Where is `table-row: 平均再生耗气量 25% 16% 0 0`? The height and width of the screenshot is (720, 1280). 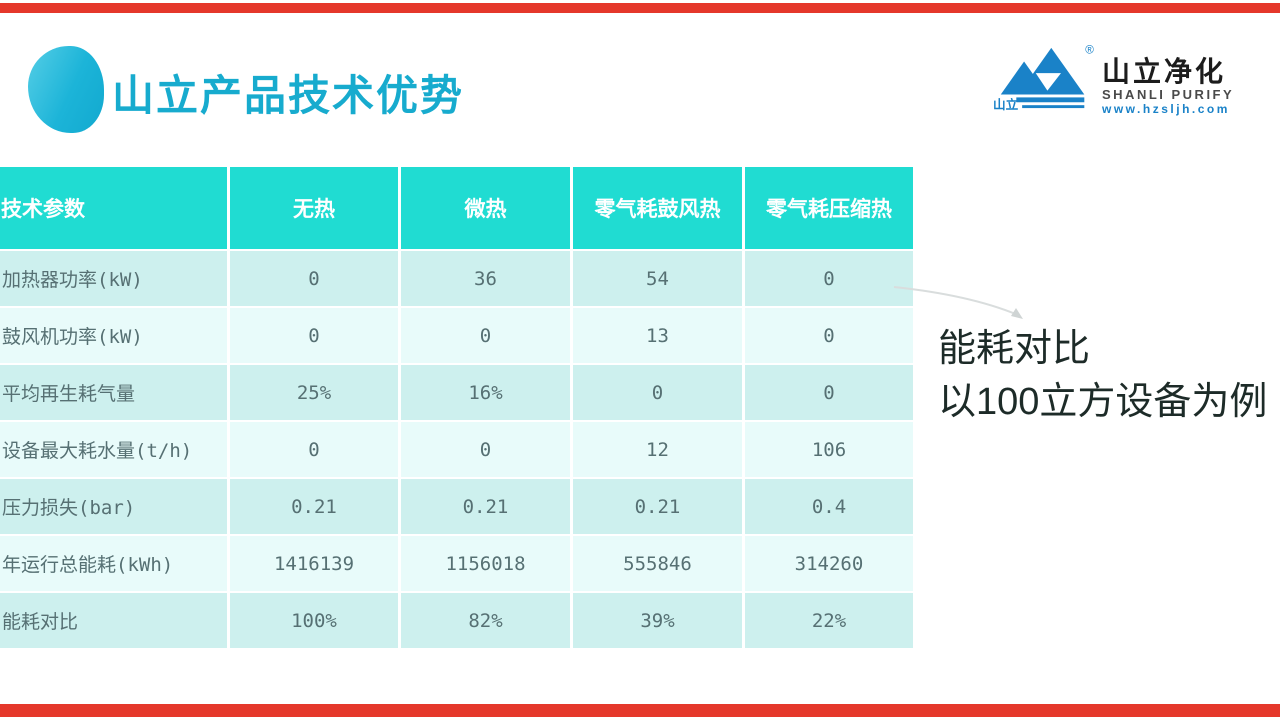 table-row: 平均再生耗气量 25% 16% 0 0 is located at coordinates (456, 392).